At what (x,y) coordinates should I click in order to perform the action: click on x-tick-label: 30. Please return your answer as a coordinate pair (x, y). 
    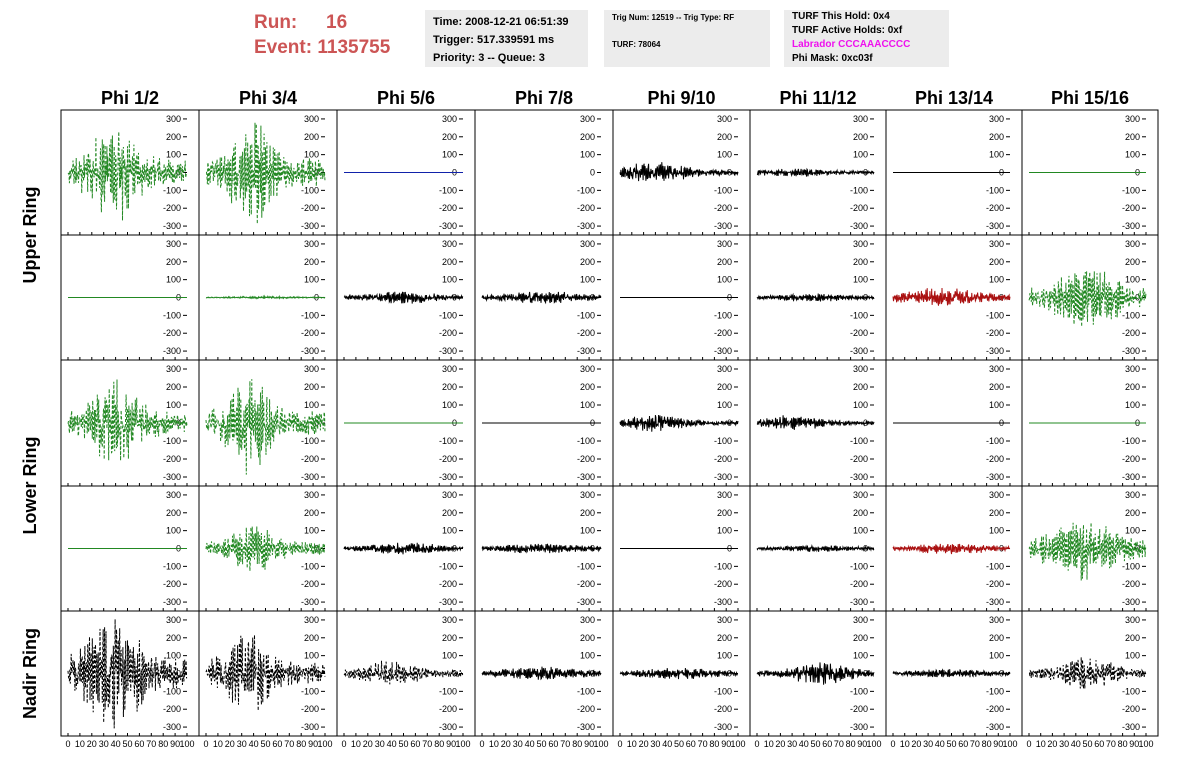
    Looking at the image, I should click on (1064, 744).